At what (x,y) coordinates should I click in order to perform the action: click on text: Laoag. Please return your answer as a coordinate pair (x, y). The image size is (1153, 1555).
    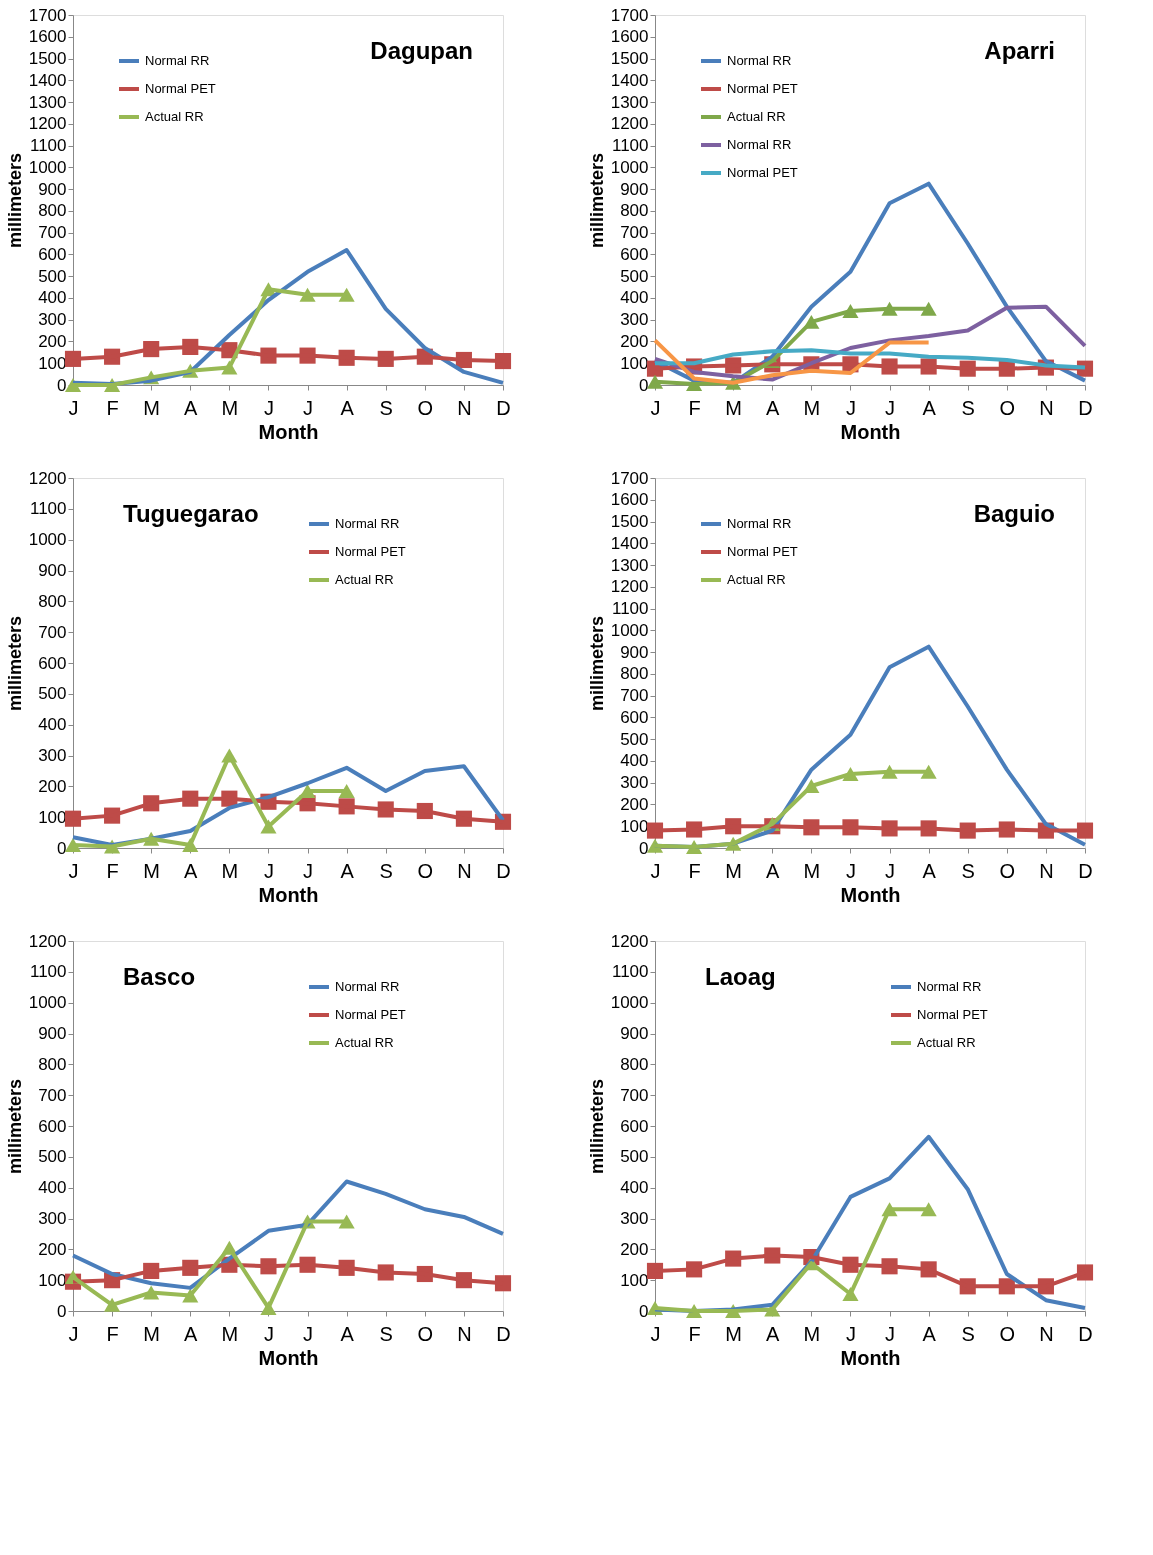
    Looking at the image, I should click on (740, 976).